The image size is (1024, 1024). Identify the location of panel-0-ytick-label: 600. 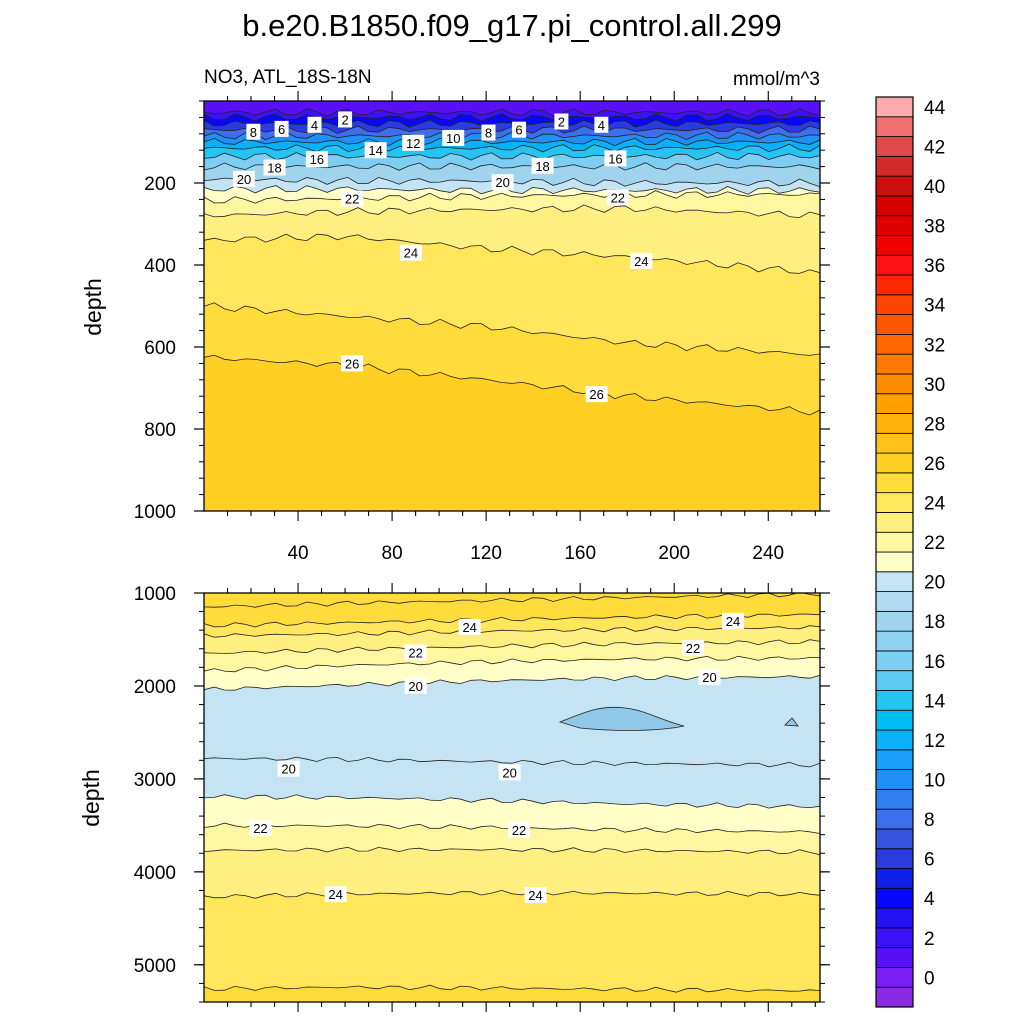
(160, 348).